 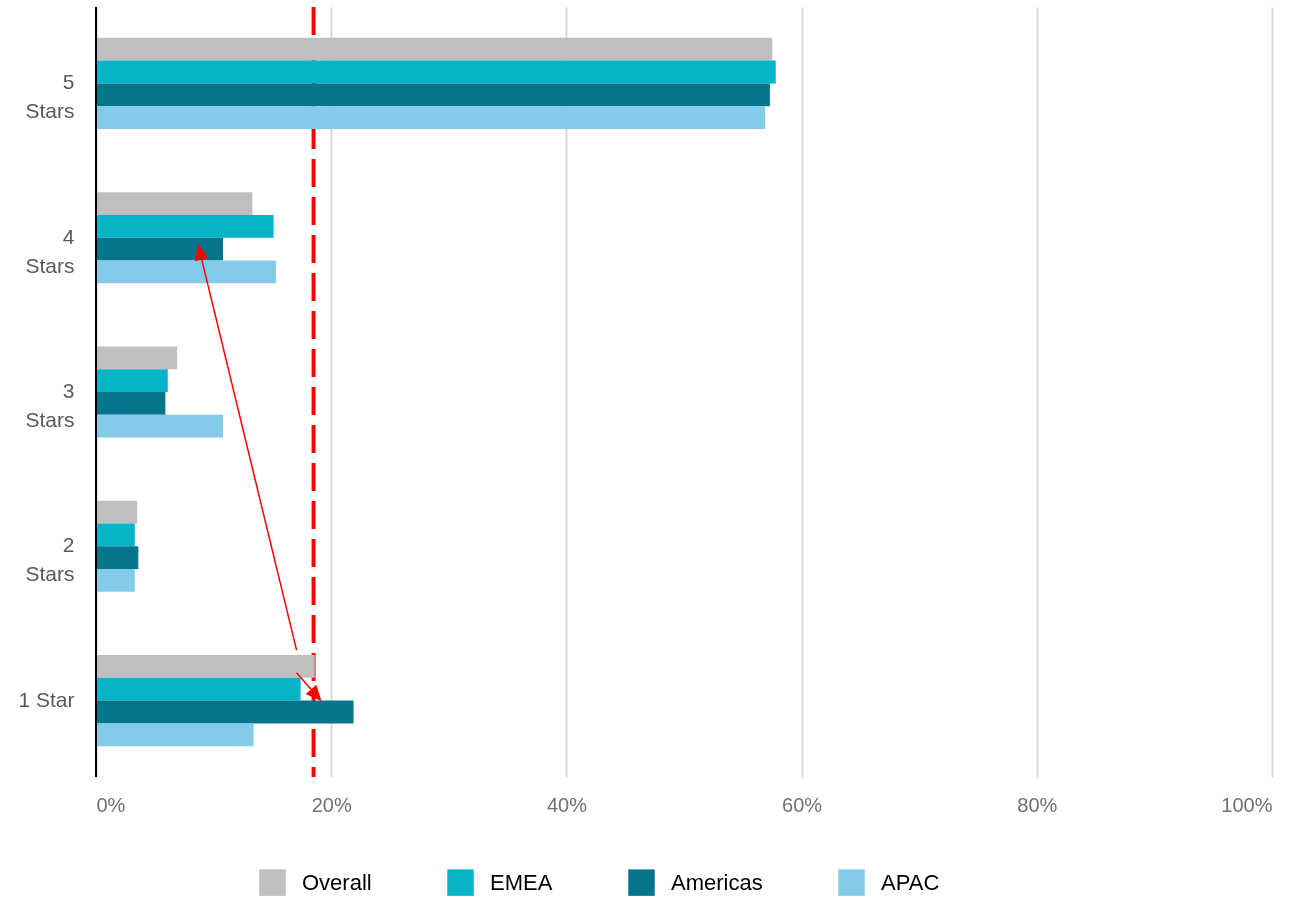 I want to click on y-tick-label: 2 Stars, so click(x=50, y=559).